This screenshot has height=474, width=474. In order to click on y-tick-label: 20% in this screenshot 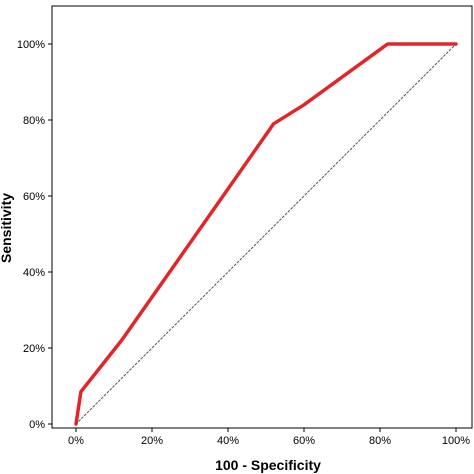, I will do `click(34, 349)`.